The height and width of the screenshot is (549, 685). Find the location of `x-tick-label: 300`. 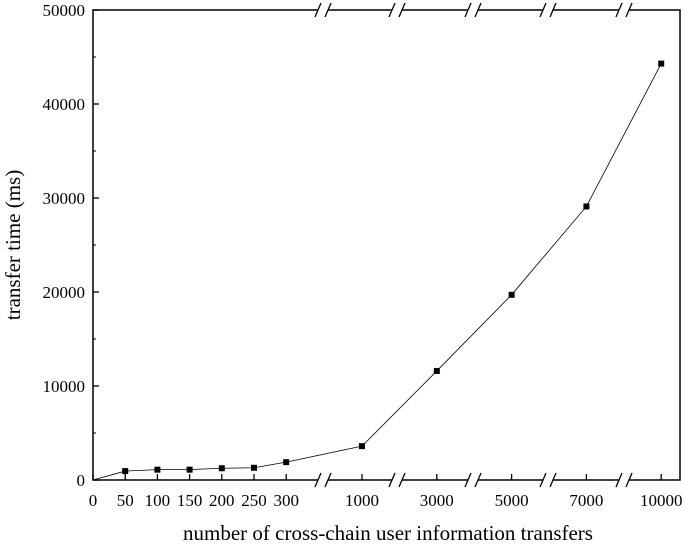

x-tick-label: 300 is located at coordinates (286, 500).